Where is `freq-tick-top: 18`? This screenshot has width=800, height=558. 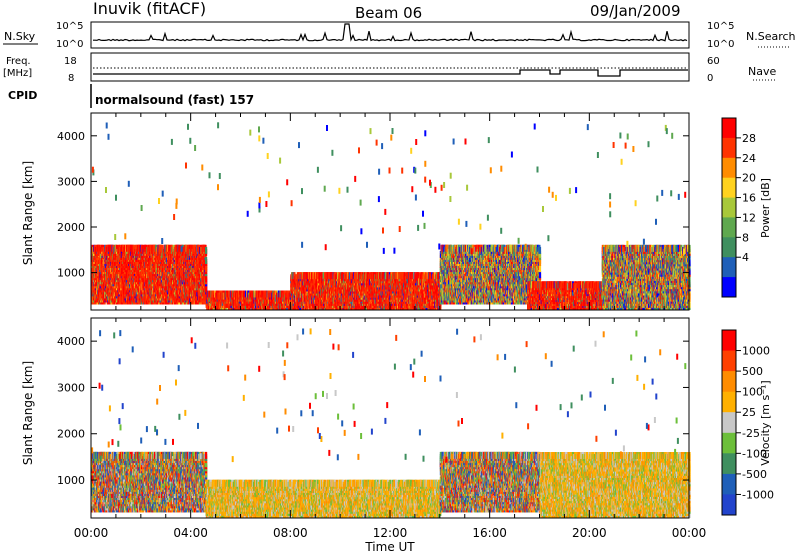
freq-tick-top: 18 is located at coordinates (70, 61).